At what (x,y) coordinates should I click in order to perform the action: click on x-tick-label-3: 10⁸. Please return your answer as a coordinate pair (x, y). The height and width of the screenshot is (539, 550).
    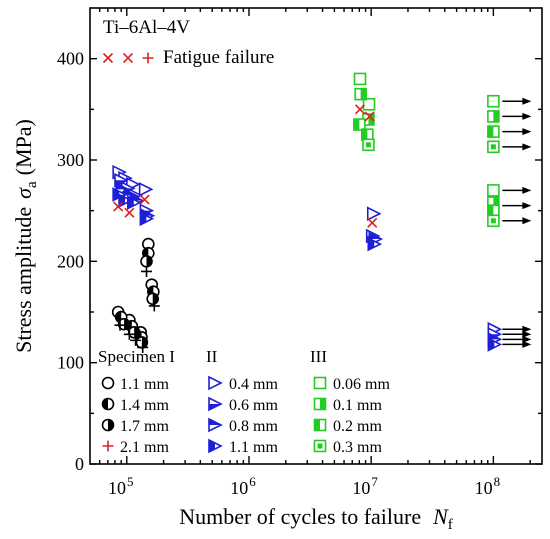
    Looking at the image, I should click on (488, 486).